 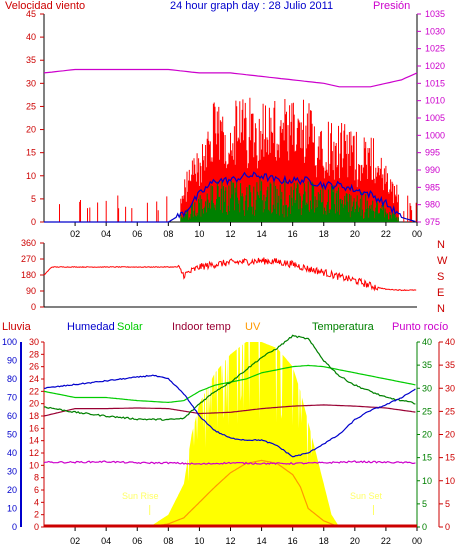 What do you see at coordinates (36, 527) in the screenshot?
I see `temp-left-tick-label: 0` at bounding box center [36, 527].